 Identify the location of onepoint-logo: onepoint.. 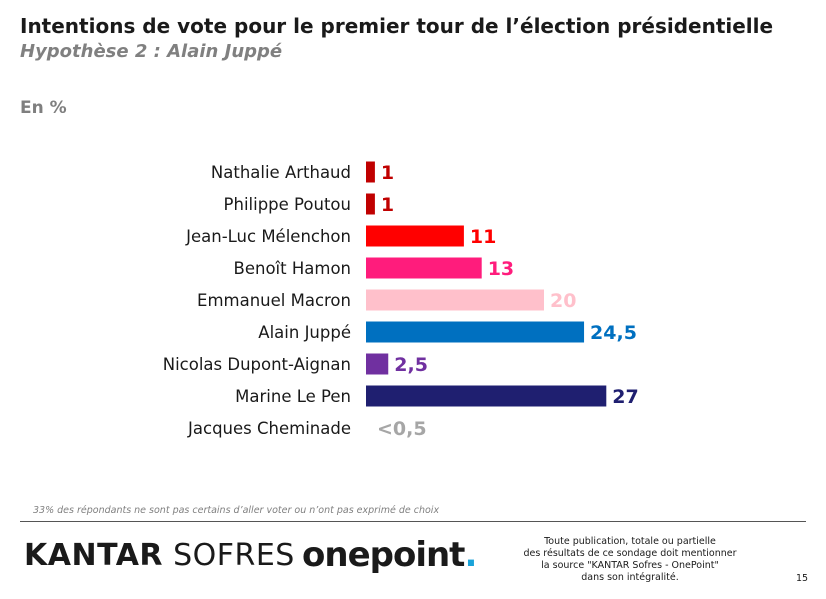
(389, 555).